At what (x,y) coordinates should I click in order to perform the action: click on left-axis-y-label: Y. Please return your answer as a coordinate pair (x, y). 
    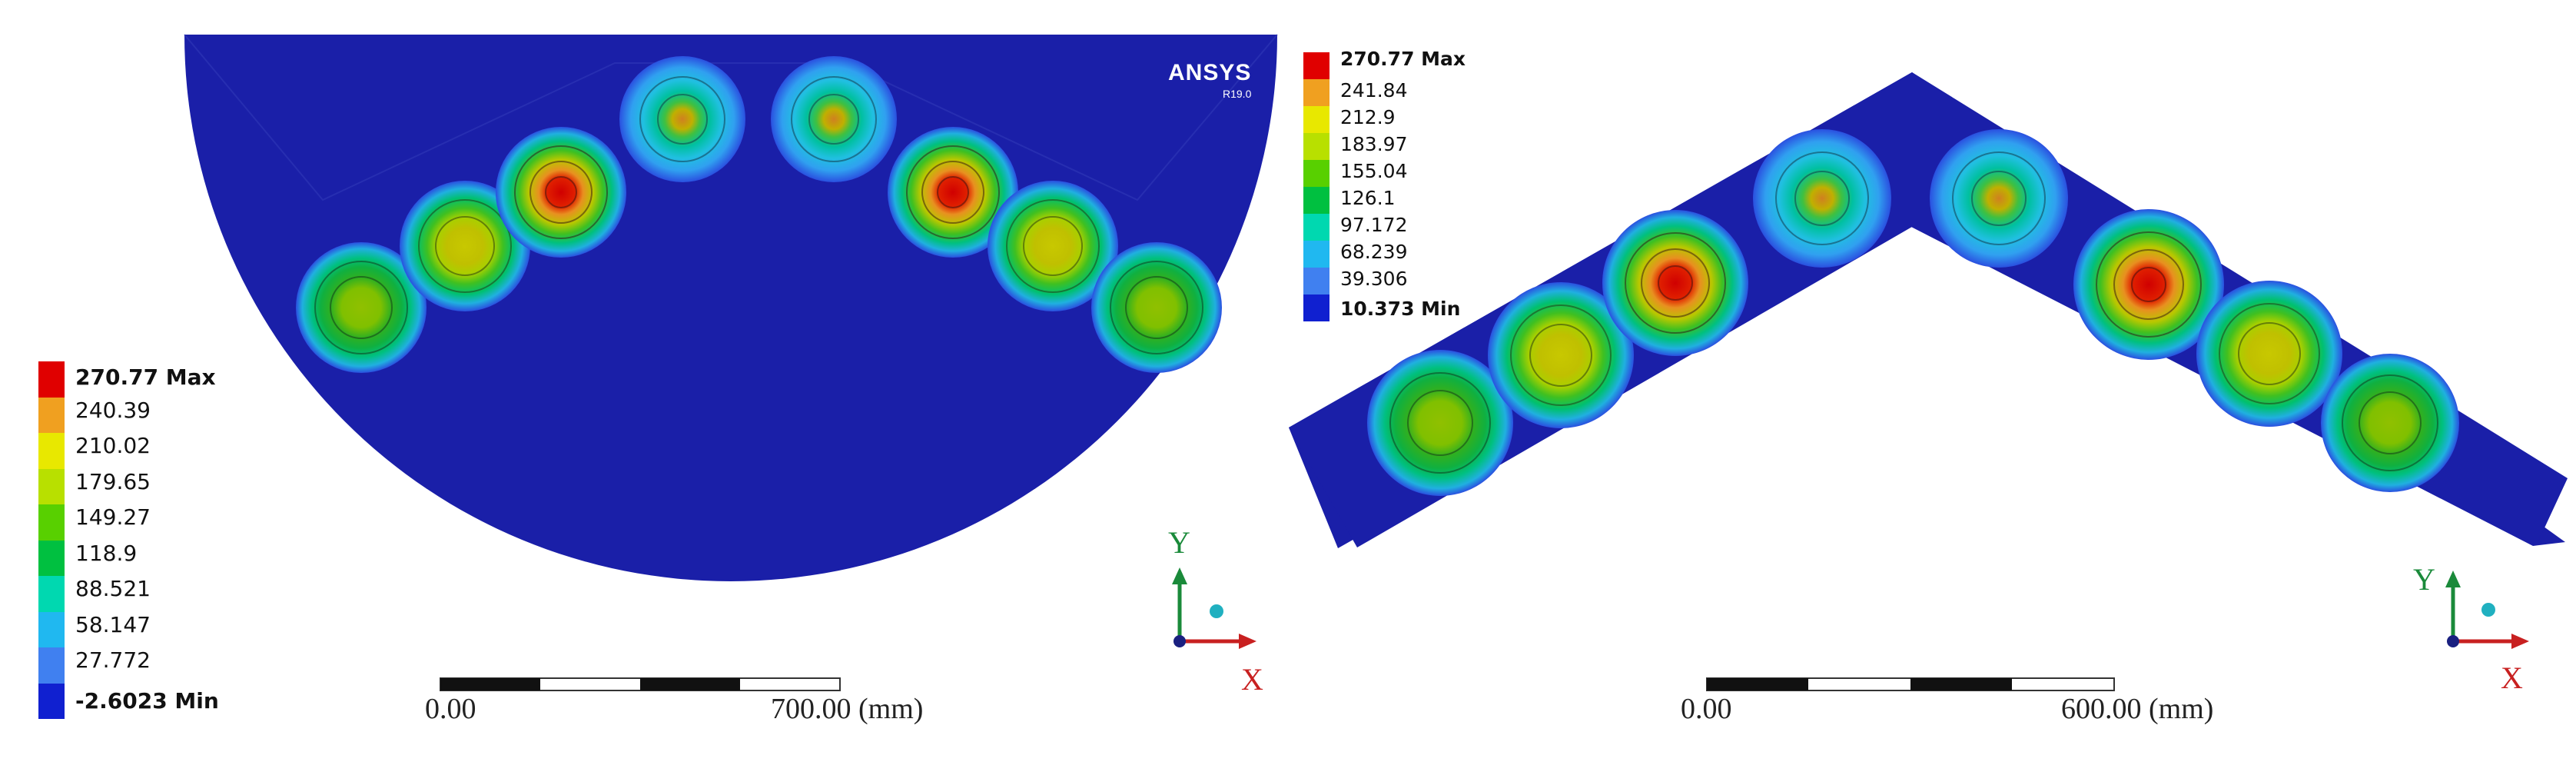
    Looking at the image, I should click on (1179, 543).